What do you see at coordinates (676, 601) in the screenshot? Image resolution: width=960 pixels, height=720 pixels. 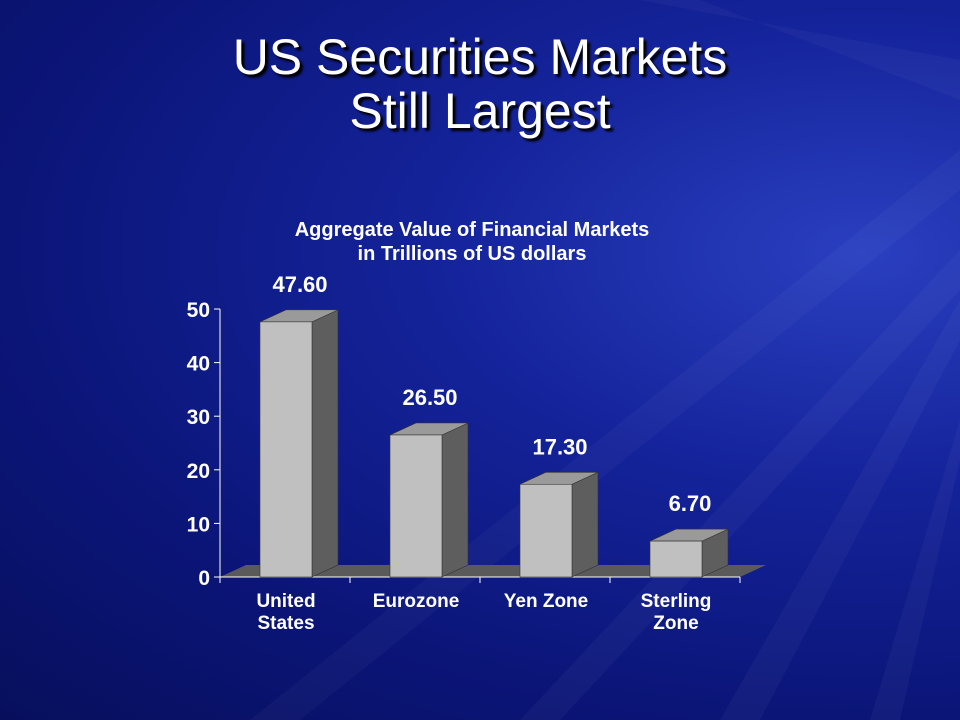 I see `x-category-label: Sterling` at bounding box center [676, 601].